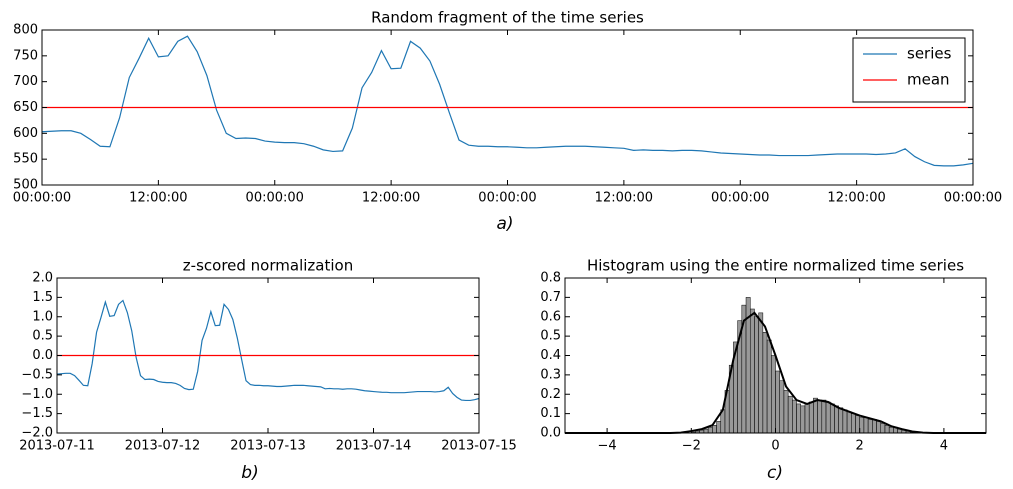 Image resolution: width=1013 pixels, height=489 pixels. I want to click on x-tick-label: 2013-07-15, so click(479, 446).